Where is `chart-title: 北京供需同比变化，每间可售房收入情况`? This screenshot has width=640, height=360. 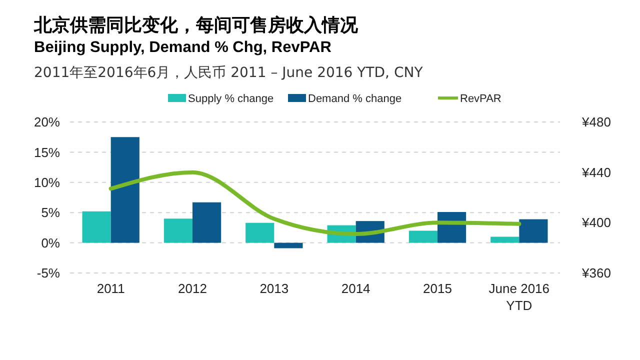
chart-title: 北京供需同比变化，每间可售房收入情况 is located at coordinates (196, 25).